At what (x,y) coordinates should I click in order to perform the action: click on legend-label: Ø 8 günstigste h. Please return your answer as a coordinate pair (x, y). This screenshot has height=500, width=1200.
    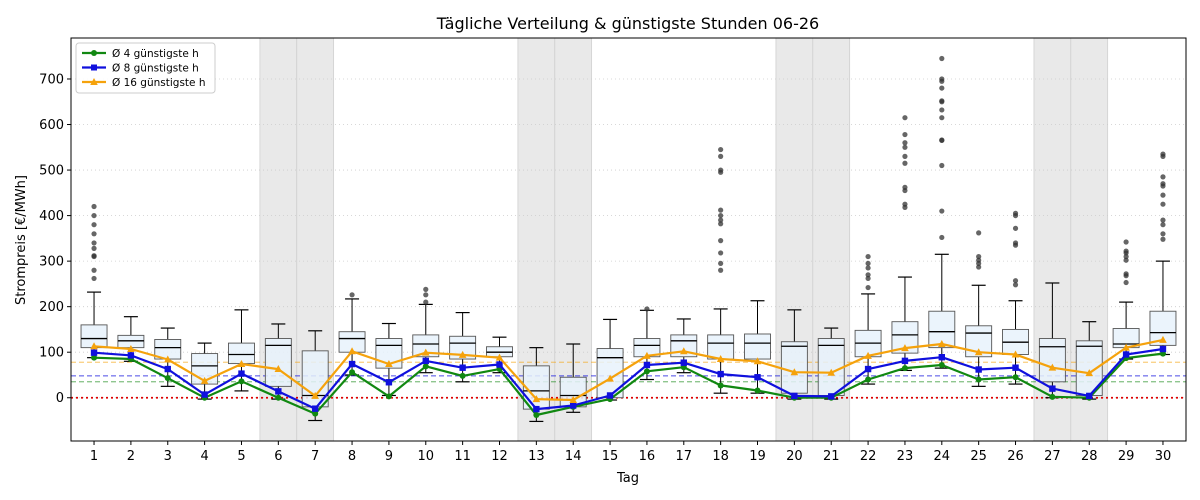
    Looking at the image, I should click on (155, 68).